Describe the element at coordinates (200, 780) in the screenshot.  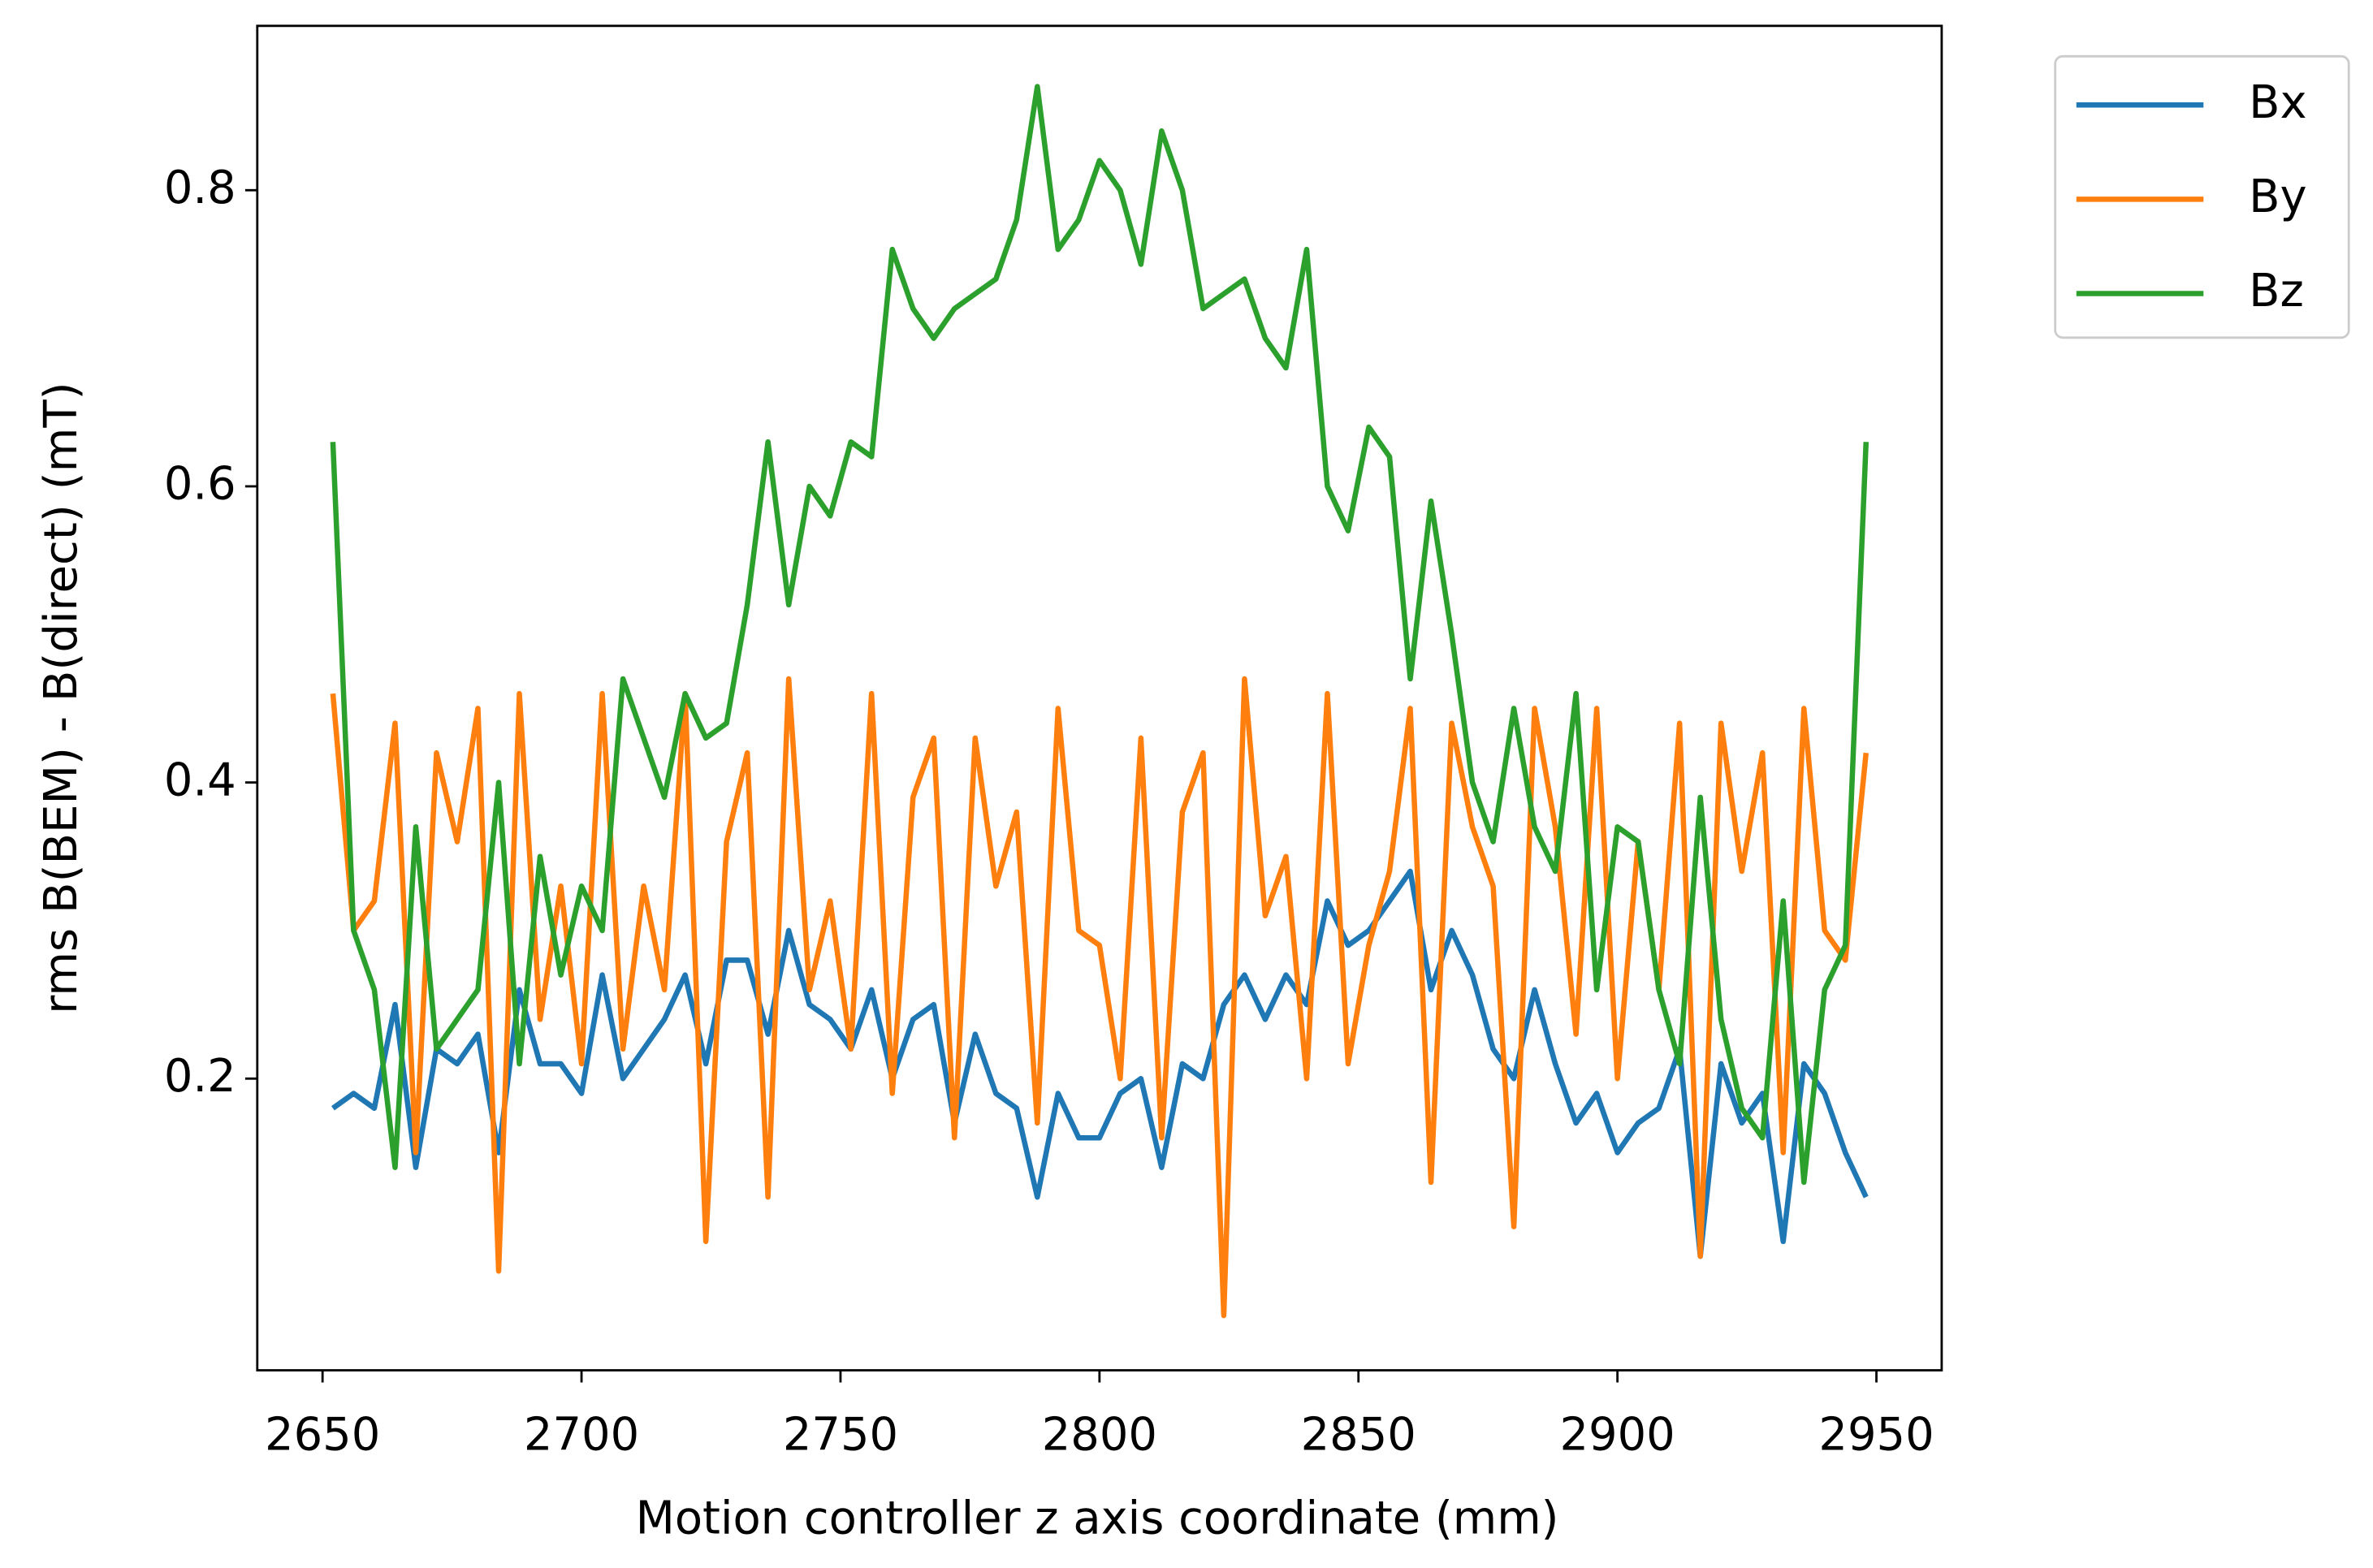
I see `y-tick-label: 0.4` at that location.